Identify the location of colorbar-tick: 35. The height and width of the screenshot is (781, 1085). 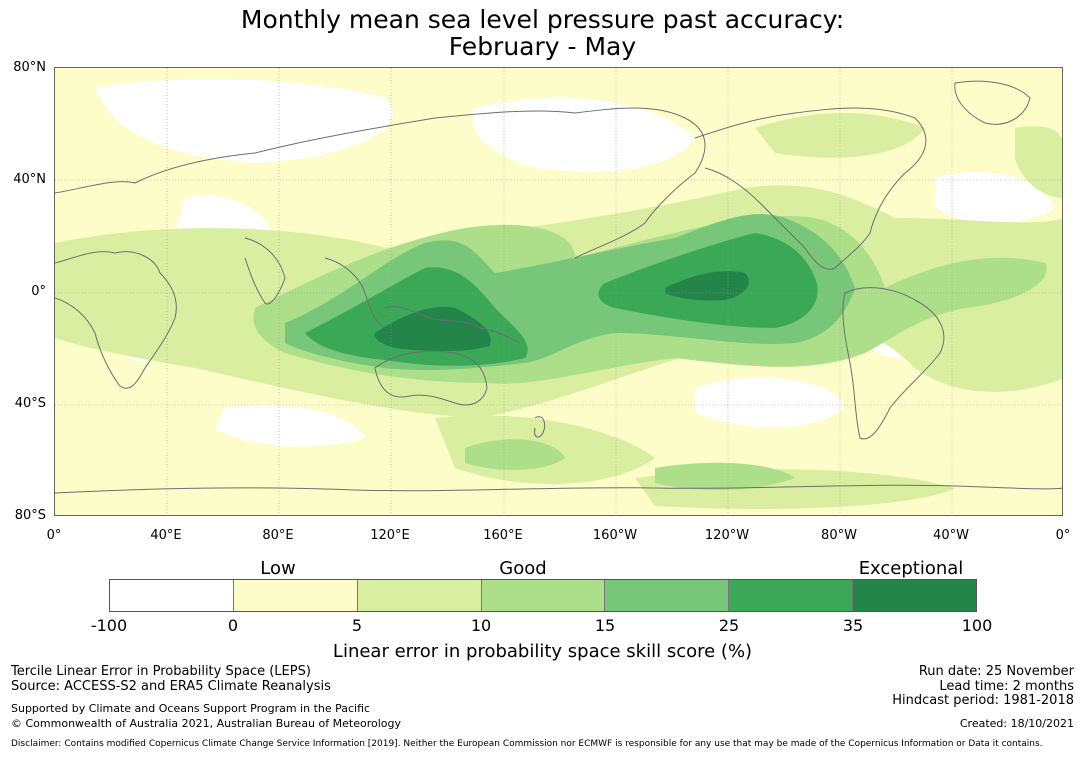
(853, 625).